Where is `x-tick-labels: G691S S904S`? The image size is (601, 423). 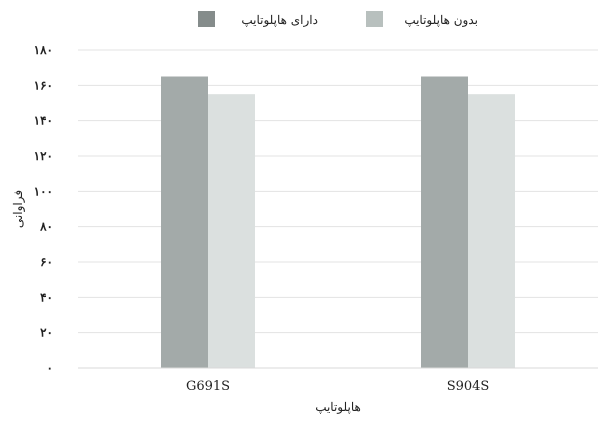
x-tick-labels: G691S S904S is located at coordinates (337, 386).